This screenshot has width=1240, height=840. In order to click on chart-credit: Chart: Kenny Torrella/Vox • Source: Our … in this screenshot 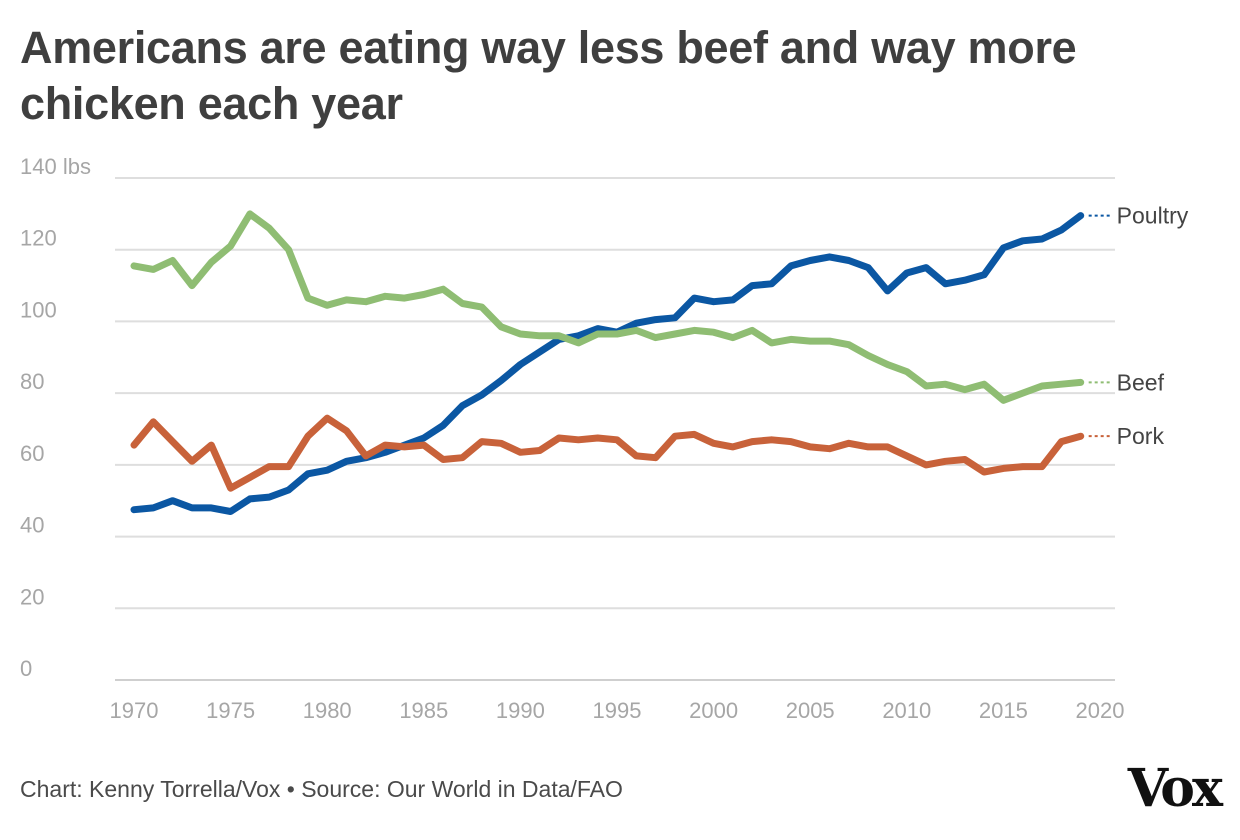, I will do `click(321, 789)`.